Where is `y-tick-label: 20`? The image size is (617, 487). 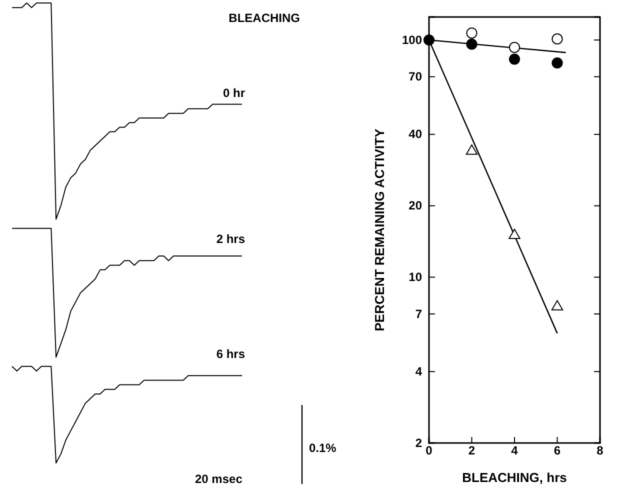 y-tick-label: 20 is located at coordinates (415, 205).